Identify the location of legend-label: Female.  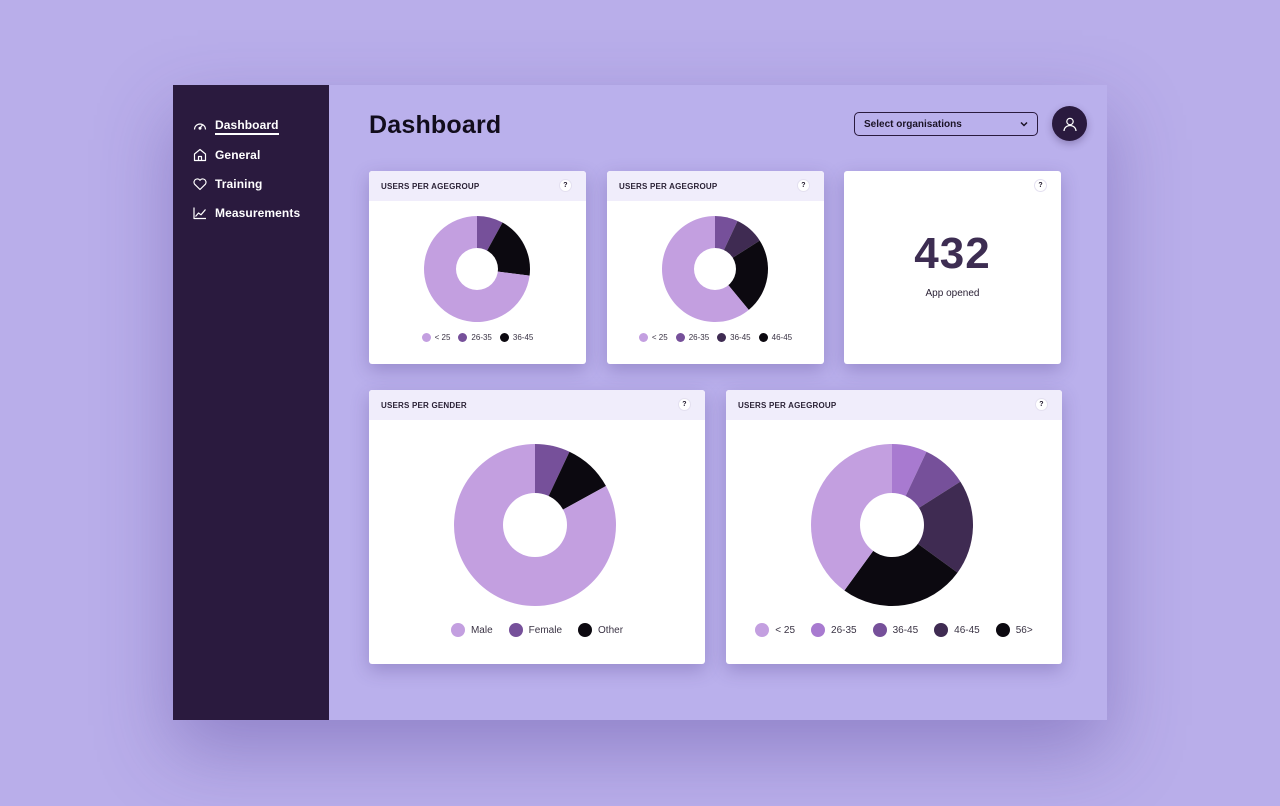
(545, 630).